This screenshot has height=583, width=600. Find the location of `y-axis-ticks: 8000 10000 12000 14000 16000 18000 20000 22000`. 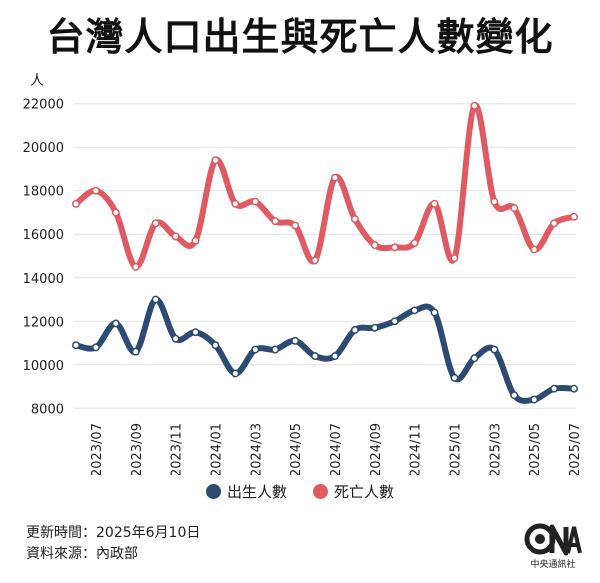

y-axis-ticks: 8000 10000 12000 14000 16000 18000 20000 22000 is located at coordinates (43, 258).